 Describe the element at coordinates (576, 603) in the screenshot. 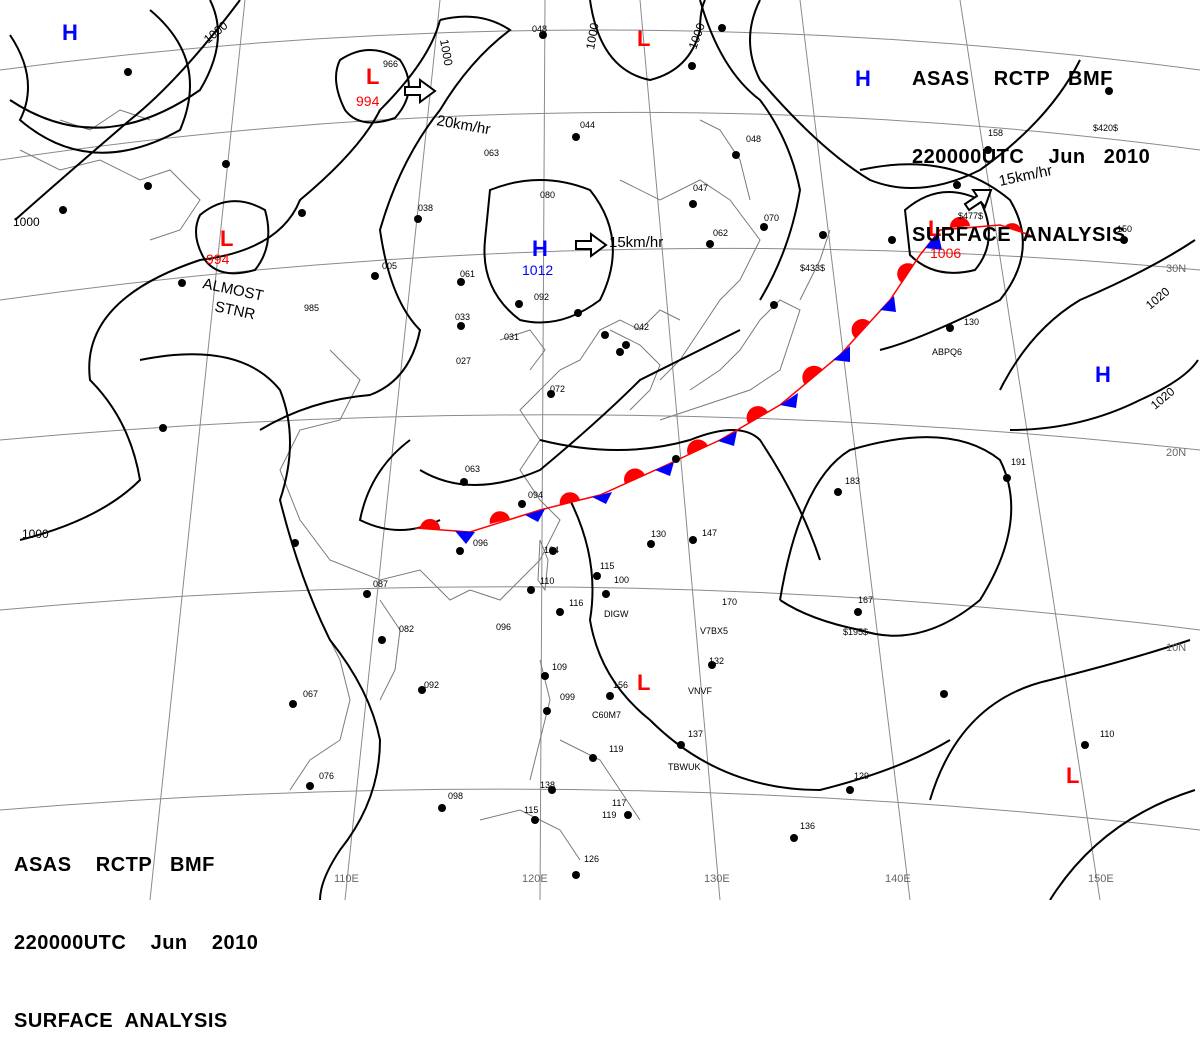

I see `station-value: 116` at that location.